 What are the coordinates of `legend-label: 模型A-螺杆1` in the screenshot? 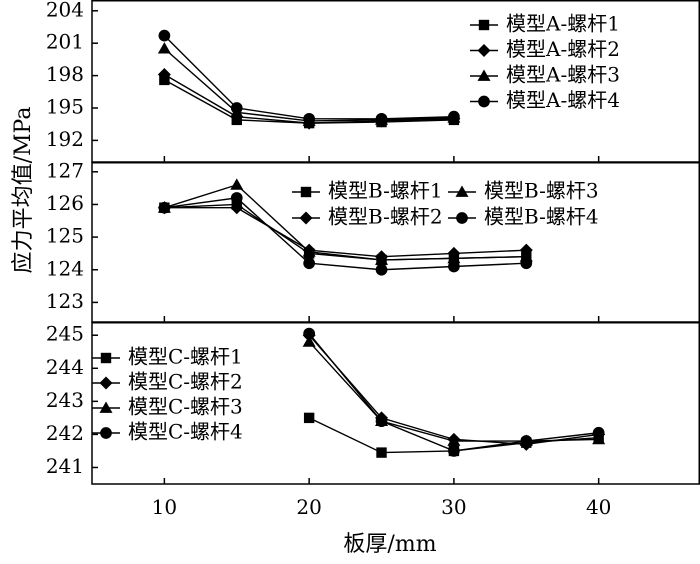 It's located at (563, 24).